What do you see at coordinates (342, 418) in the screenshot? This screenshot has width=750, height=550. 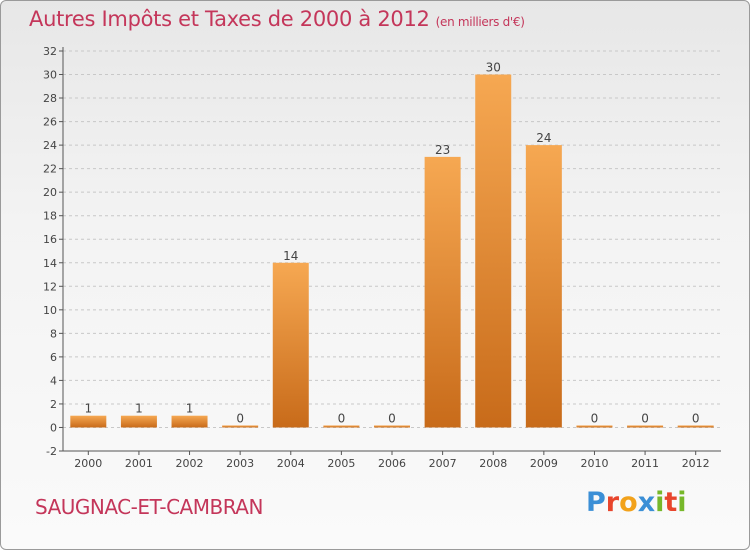 I see `data-label-2005: 0` at bounding box center [342, 418].